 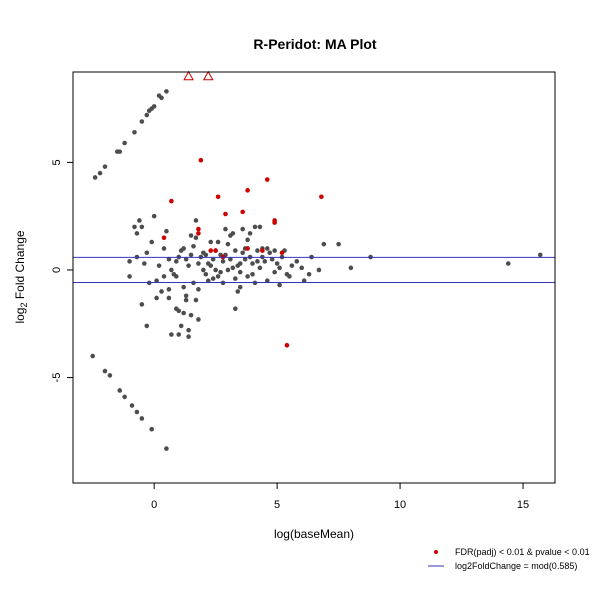 What do you see at coordinates (277, 505) in the screenshot?
I see `x-tick-label: 5` at bounding box center [277, 505].